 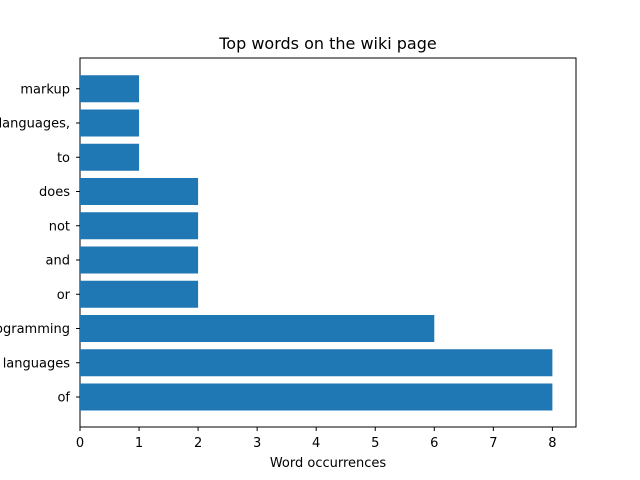 What do you see at coordinates (327, 43) in the screenshot?
I see `chart-title: Top words on the wiki page` at bounding box center [327, 43].